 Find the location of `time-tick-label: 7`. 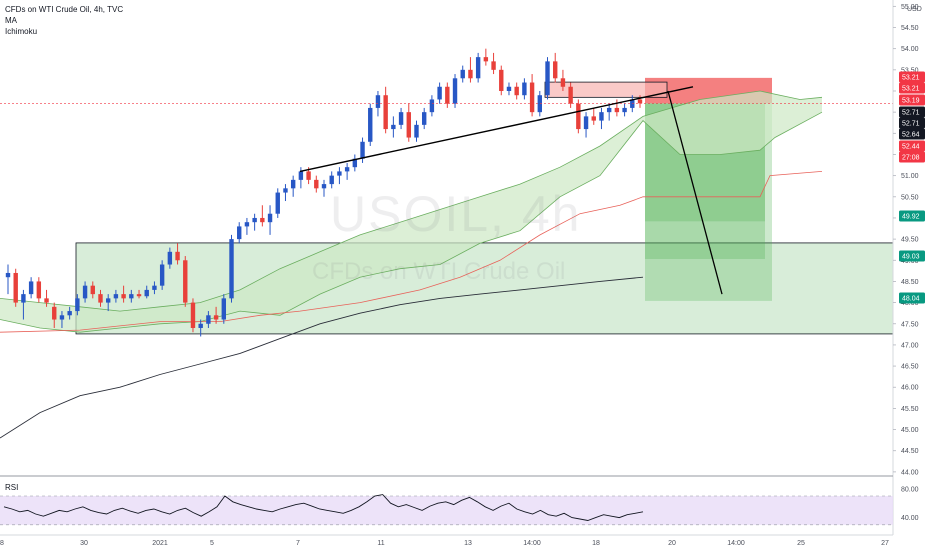

time-tick-label: 7 is located at coordinates (298, 543).